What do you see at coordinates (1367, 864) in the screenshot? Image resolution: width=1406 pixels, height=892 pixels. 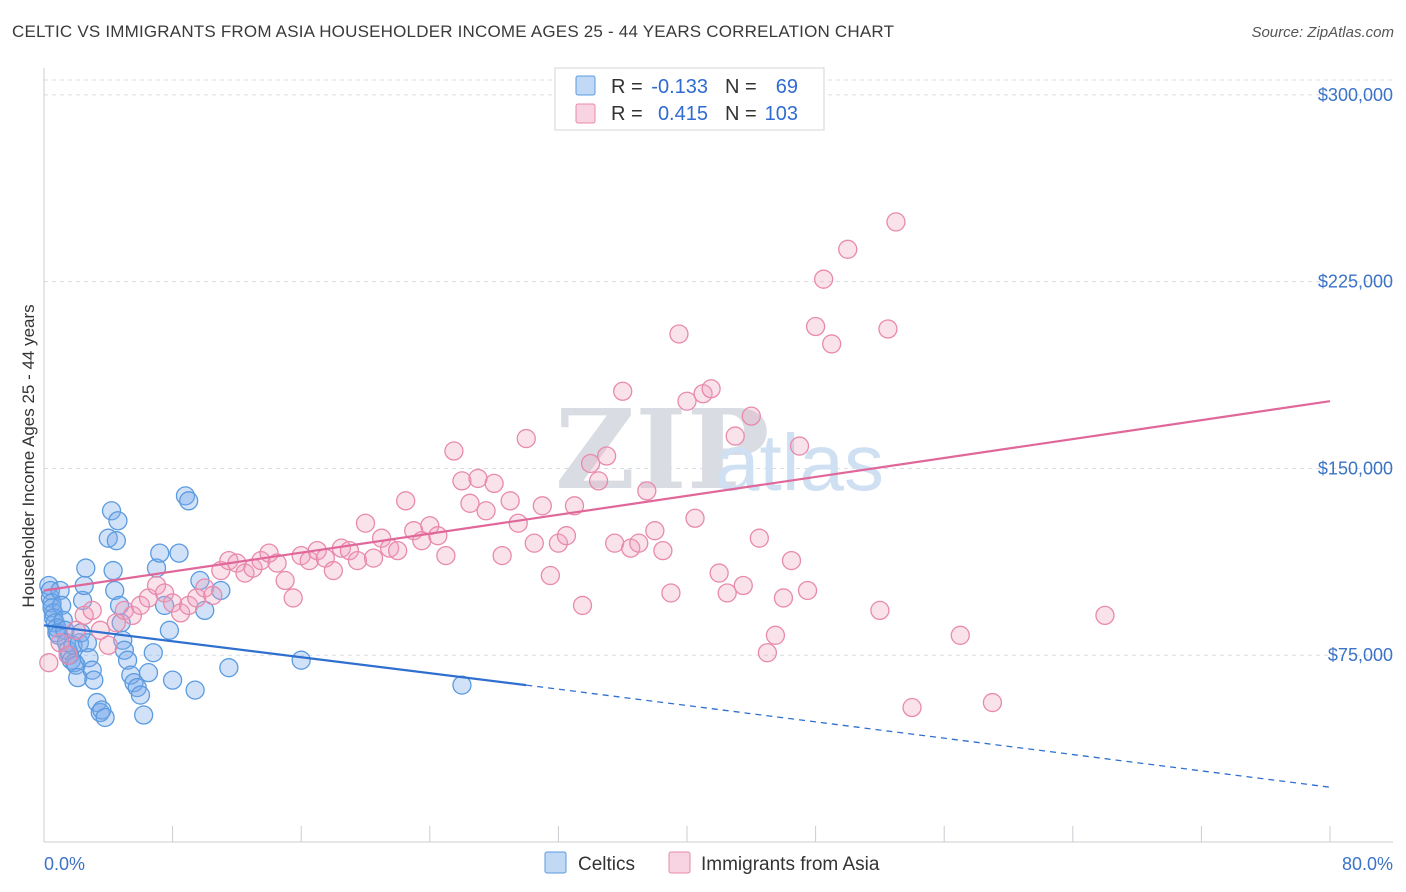 I see `x-tick-label-max: 80.0%` at bounding box center [1367, 864].